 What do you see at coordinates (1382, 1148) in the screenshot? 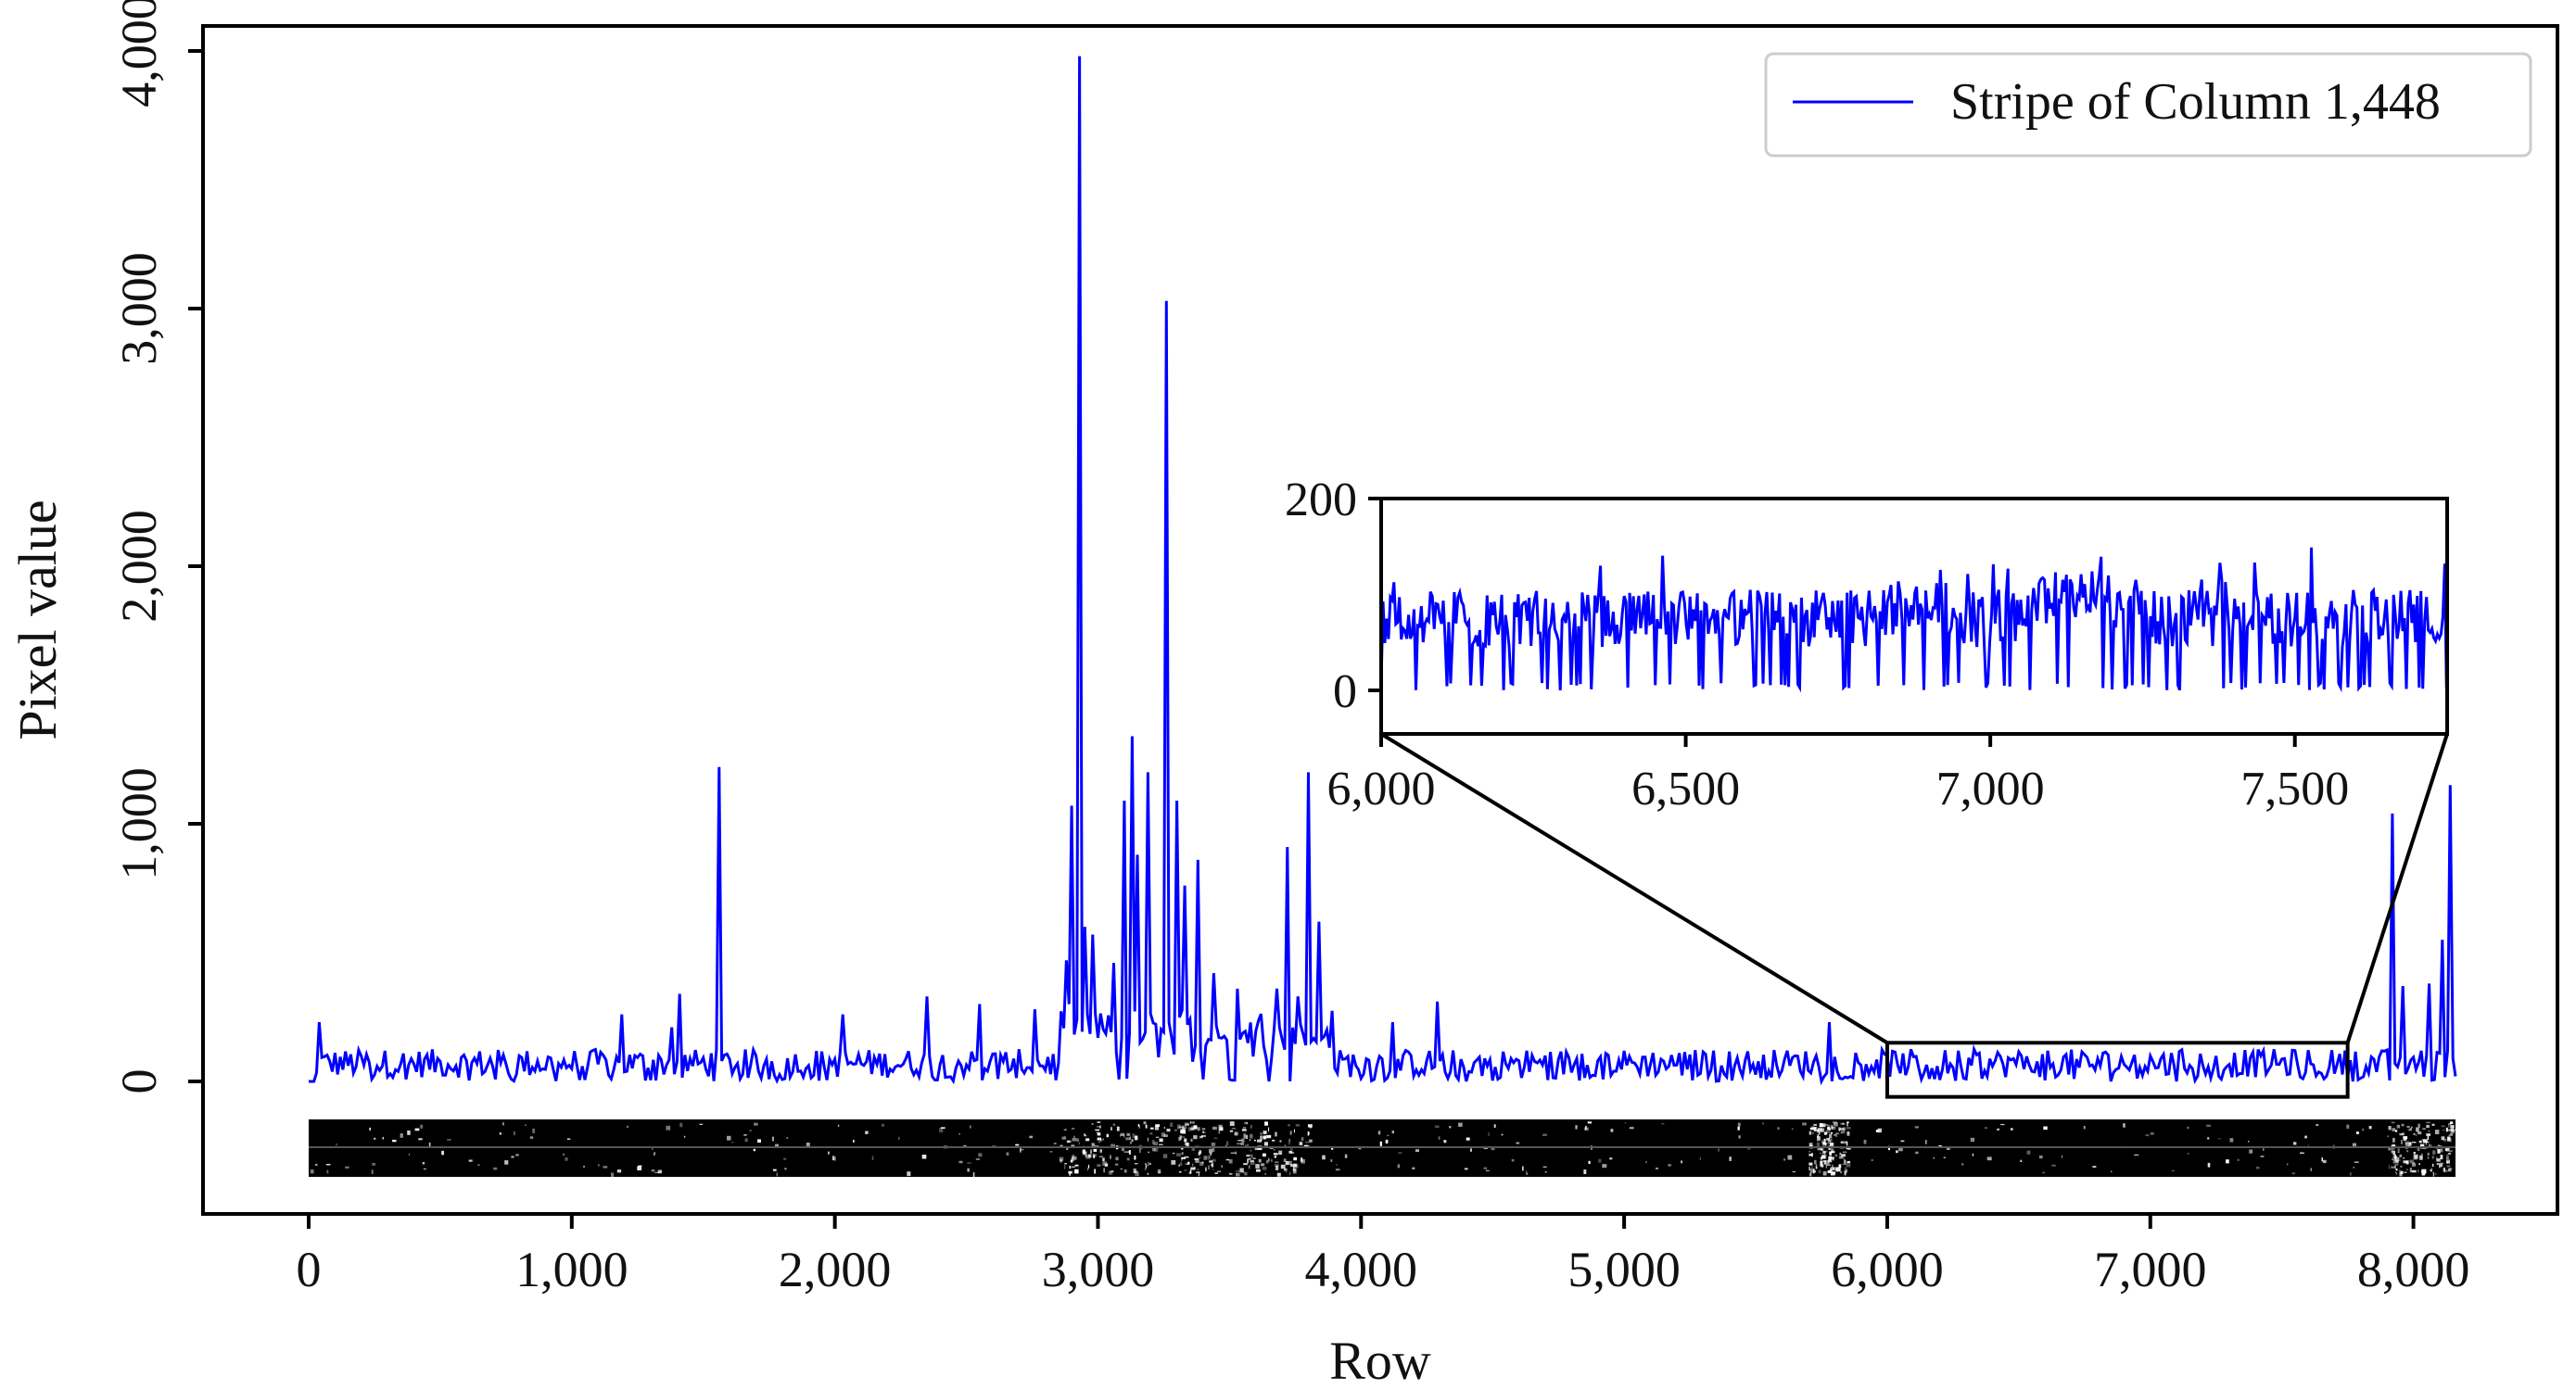
I see `image-strip` at bounding box center [1382, 1148].